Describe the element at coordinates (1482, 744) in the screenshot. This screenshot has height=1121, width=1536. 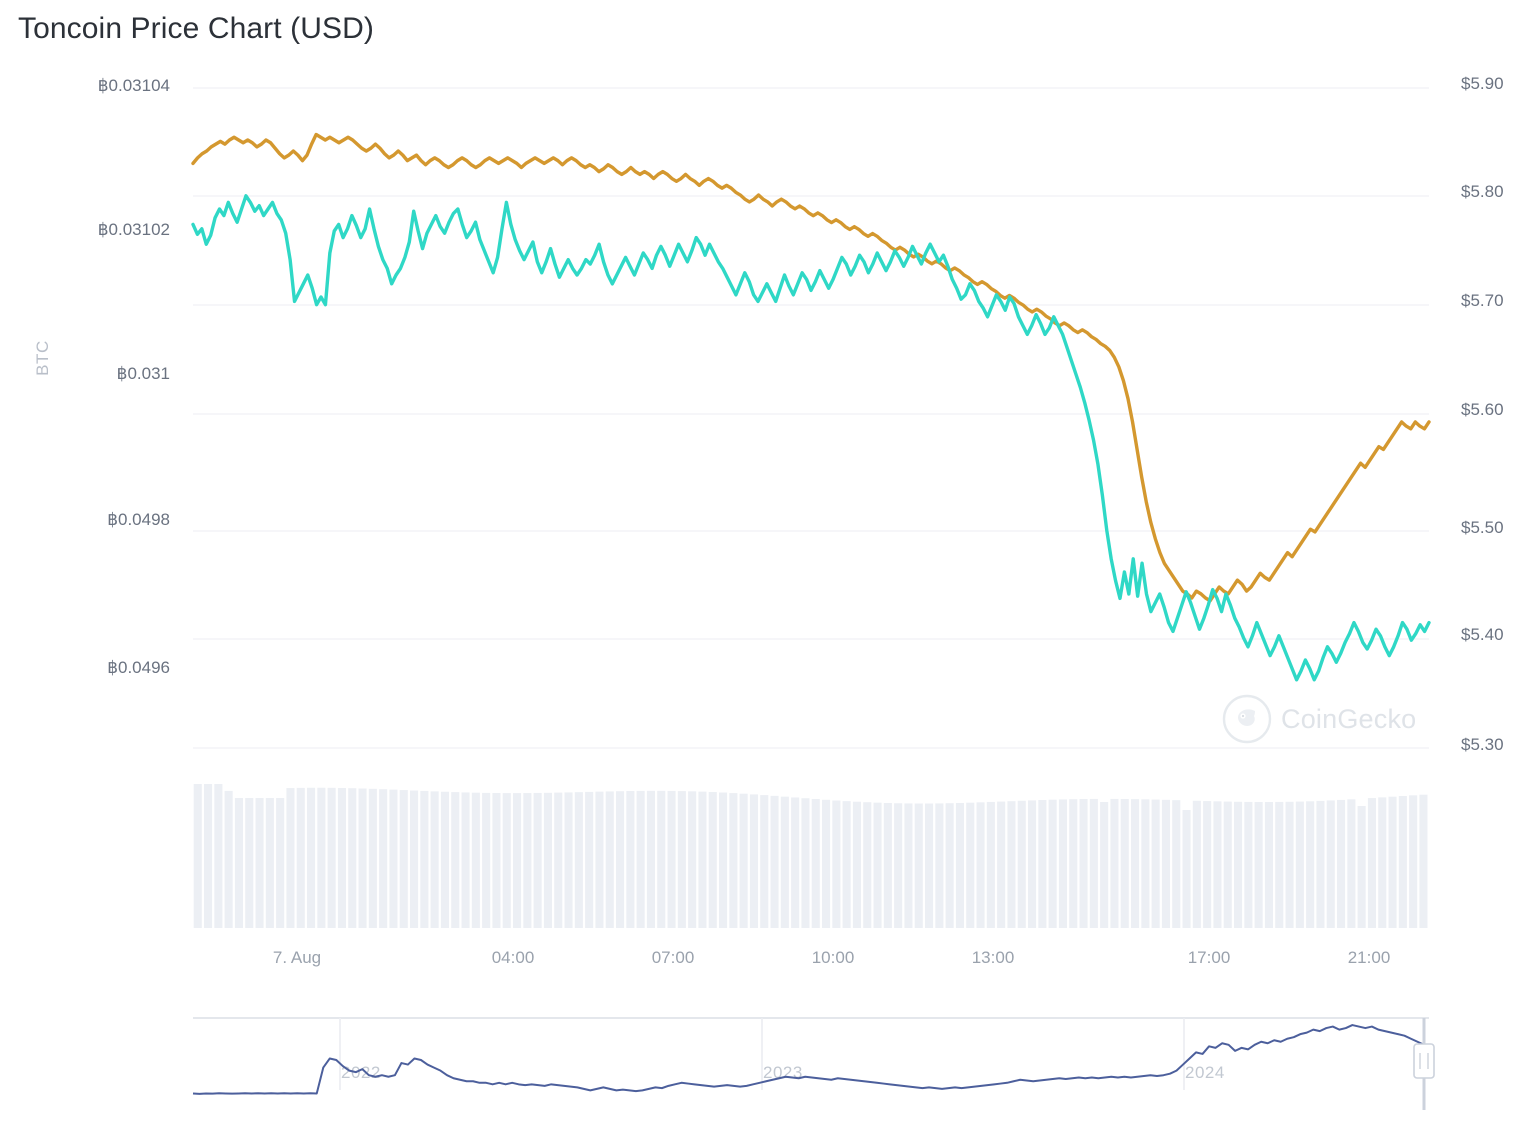
I see `y-right-tick-6: $5.30` at that location.